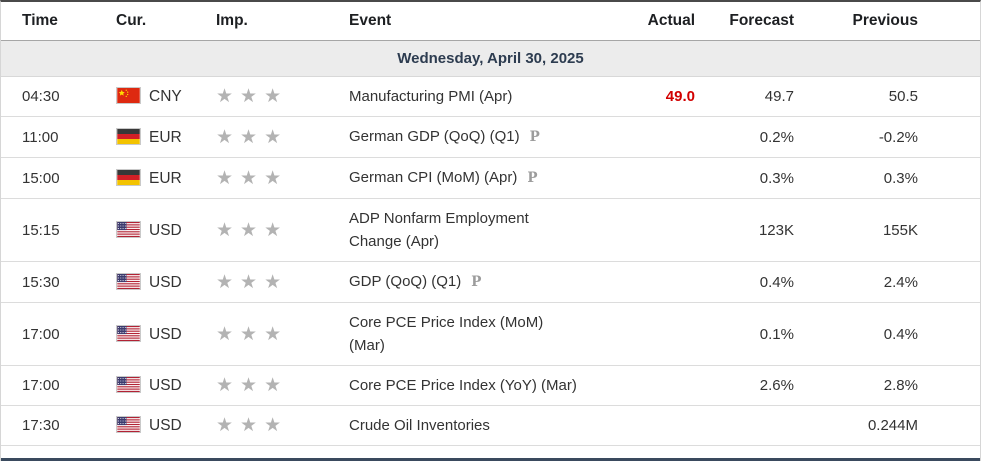 Image resolution: width=981 pixels, height=461 pixels. Describe the element at coordinates (48, 96) in the screenshot. I see `event-time: 04:30` at that location.